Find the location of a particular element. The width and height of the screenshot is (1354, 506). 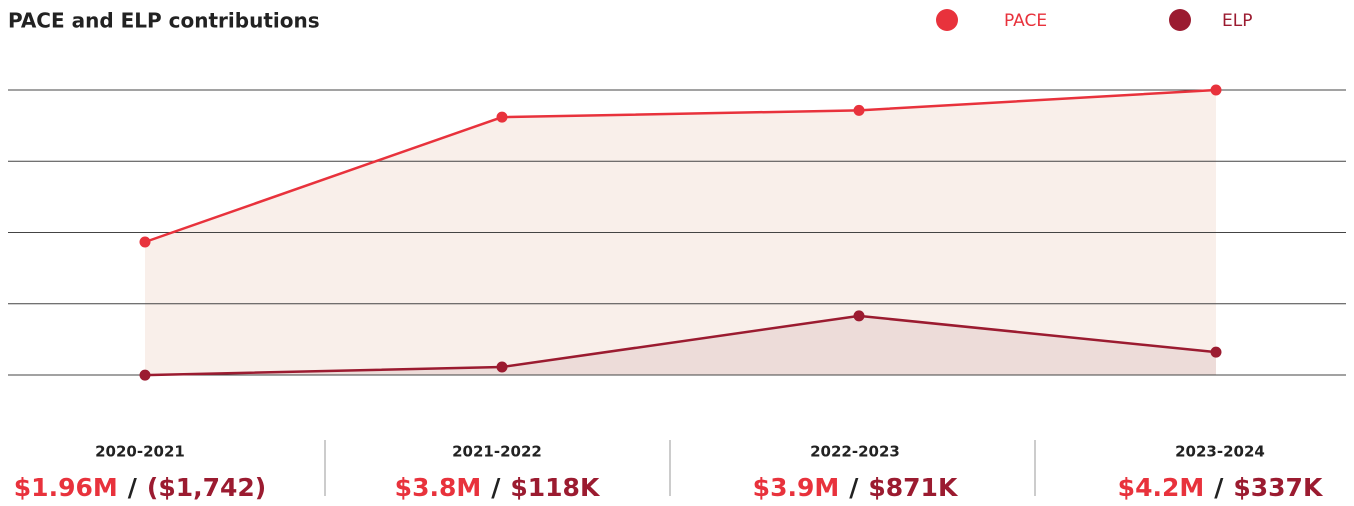

value-label: $3.8M / $118K is located at coordinates (498, 487).